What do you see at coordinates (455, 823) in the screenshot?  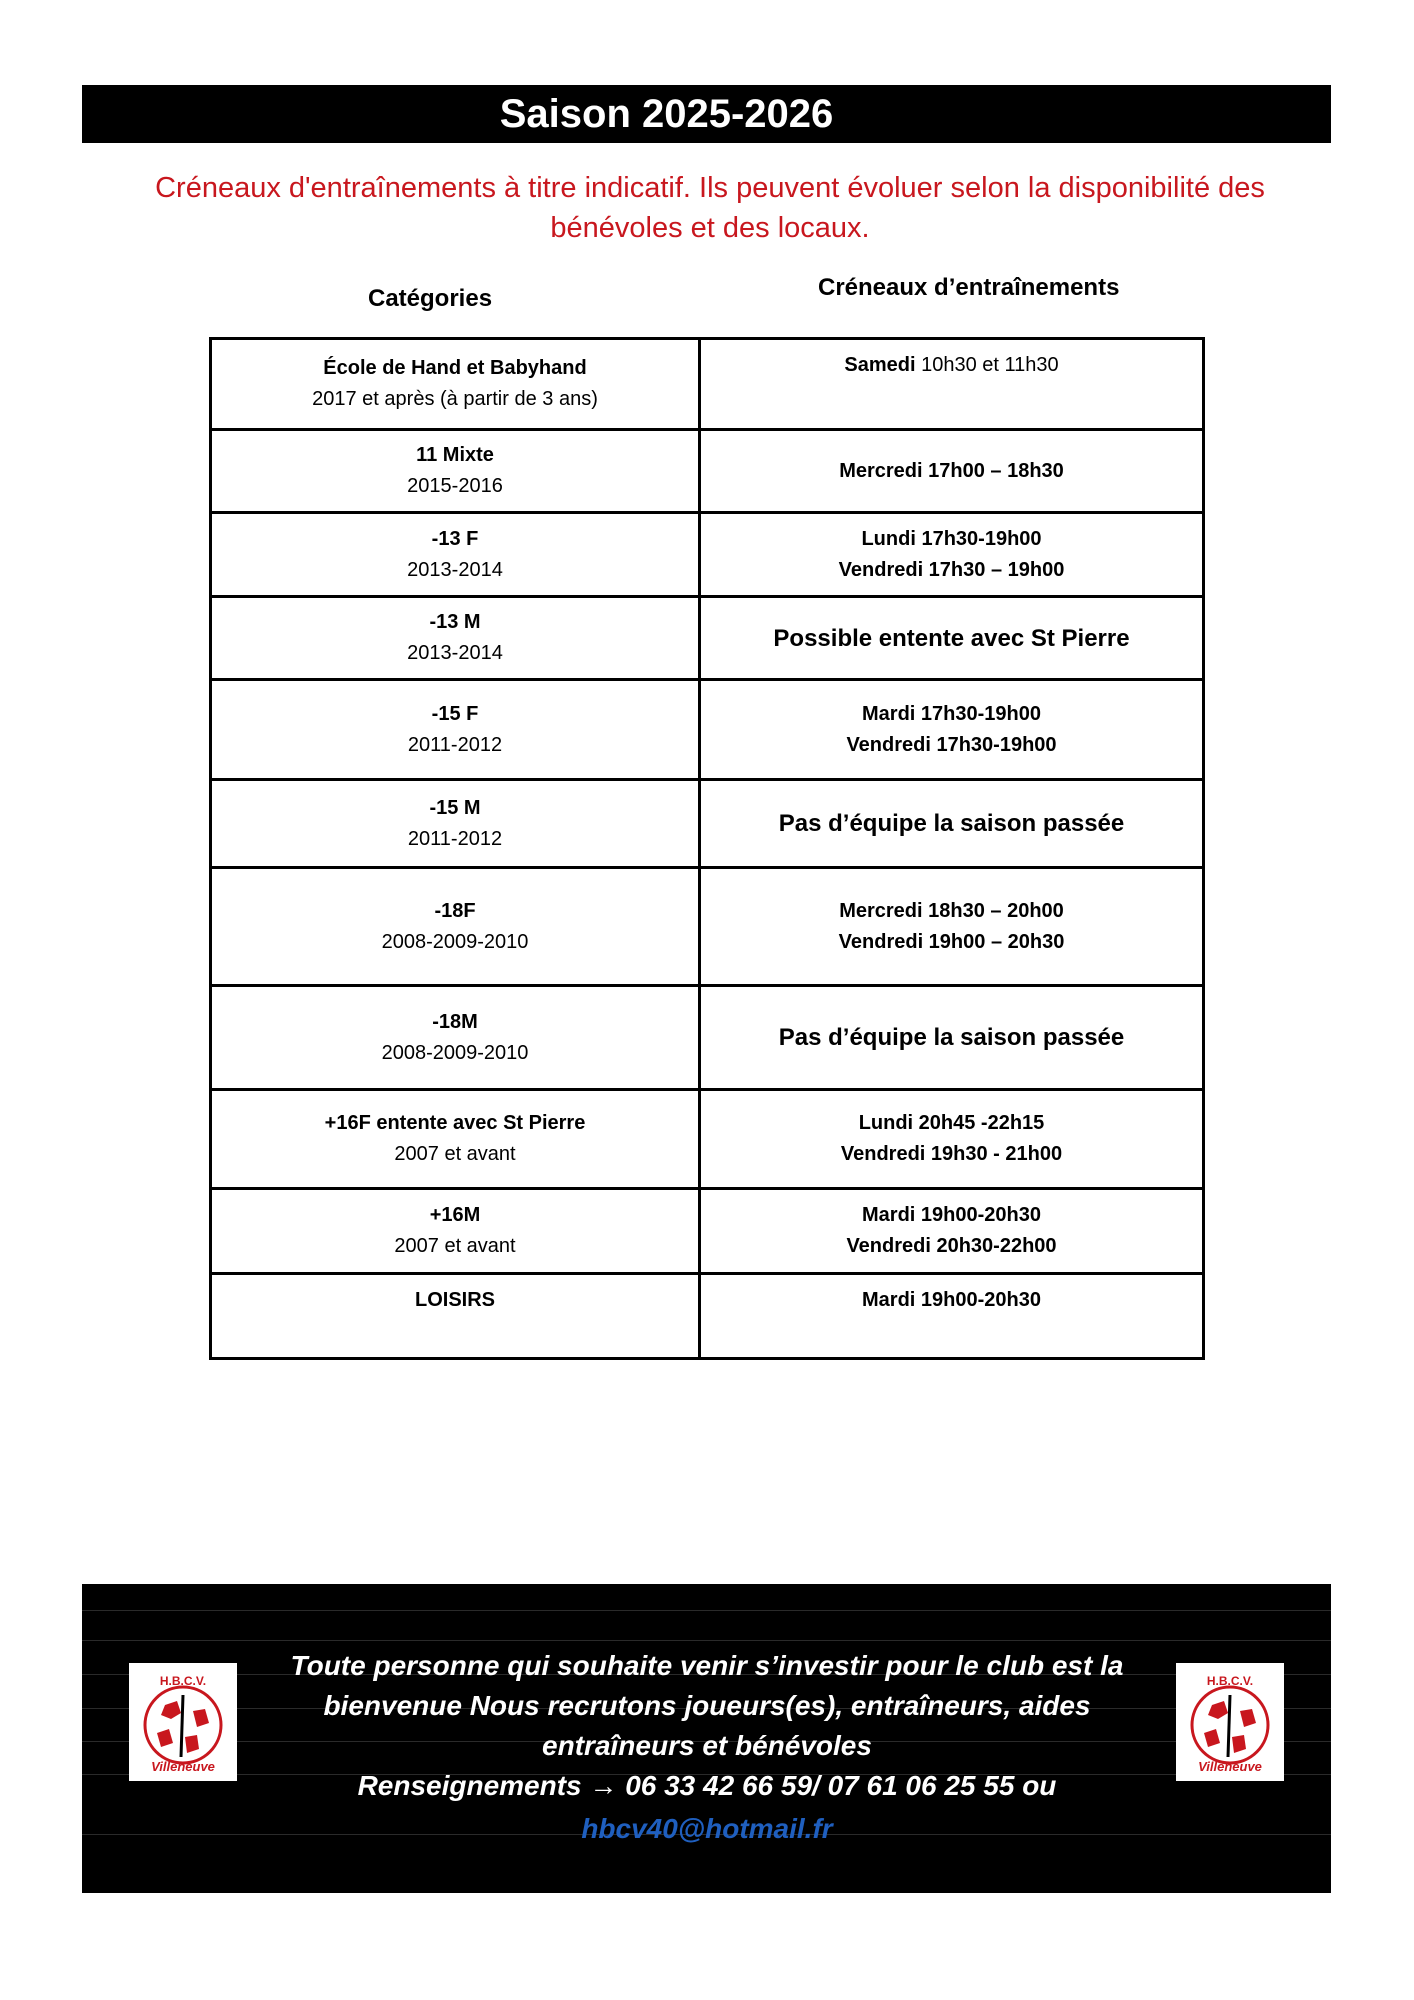 I see `category-cell: -15 M 2011-2012` at bounding box center [455, 823].